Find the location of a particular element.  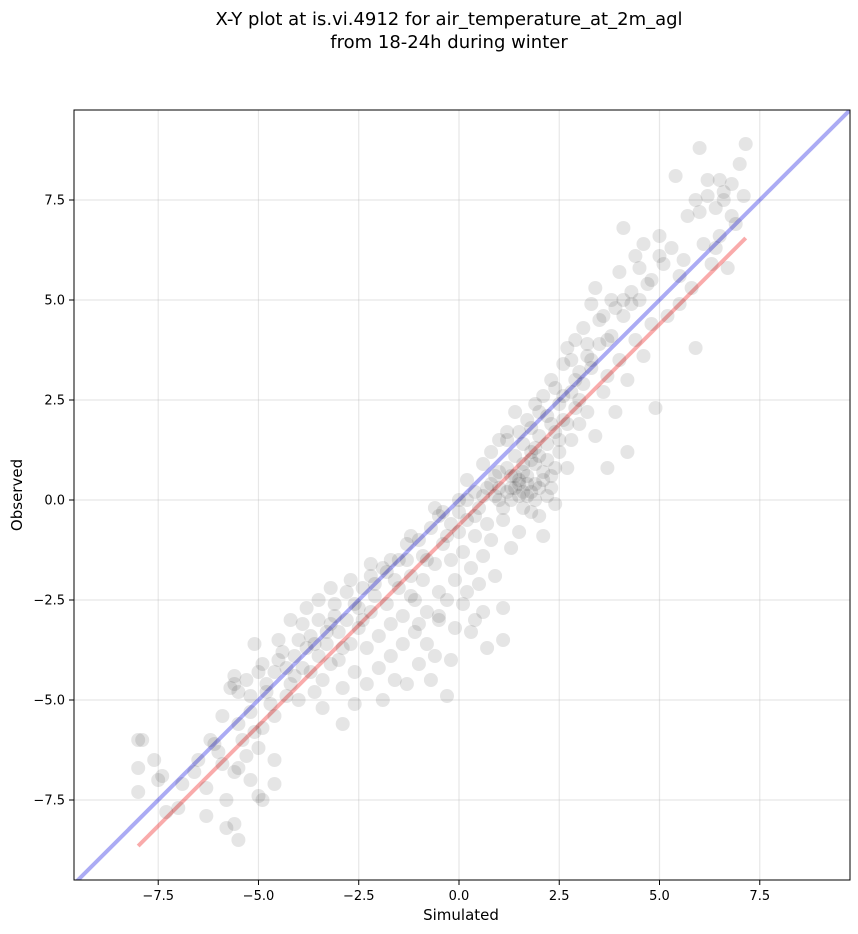

y-tick-label: −5.0 is located at coordinates (49, 701).